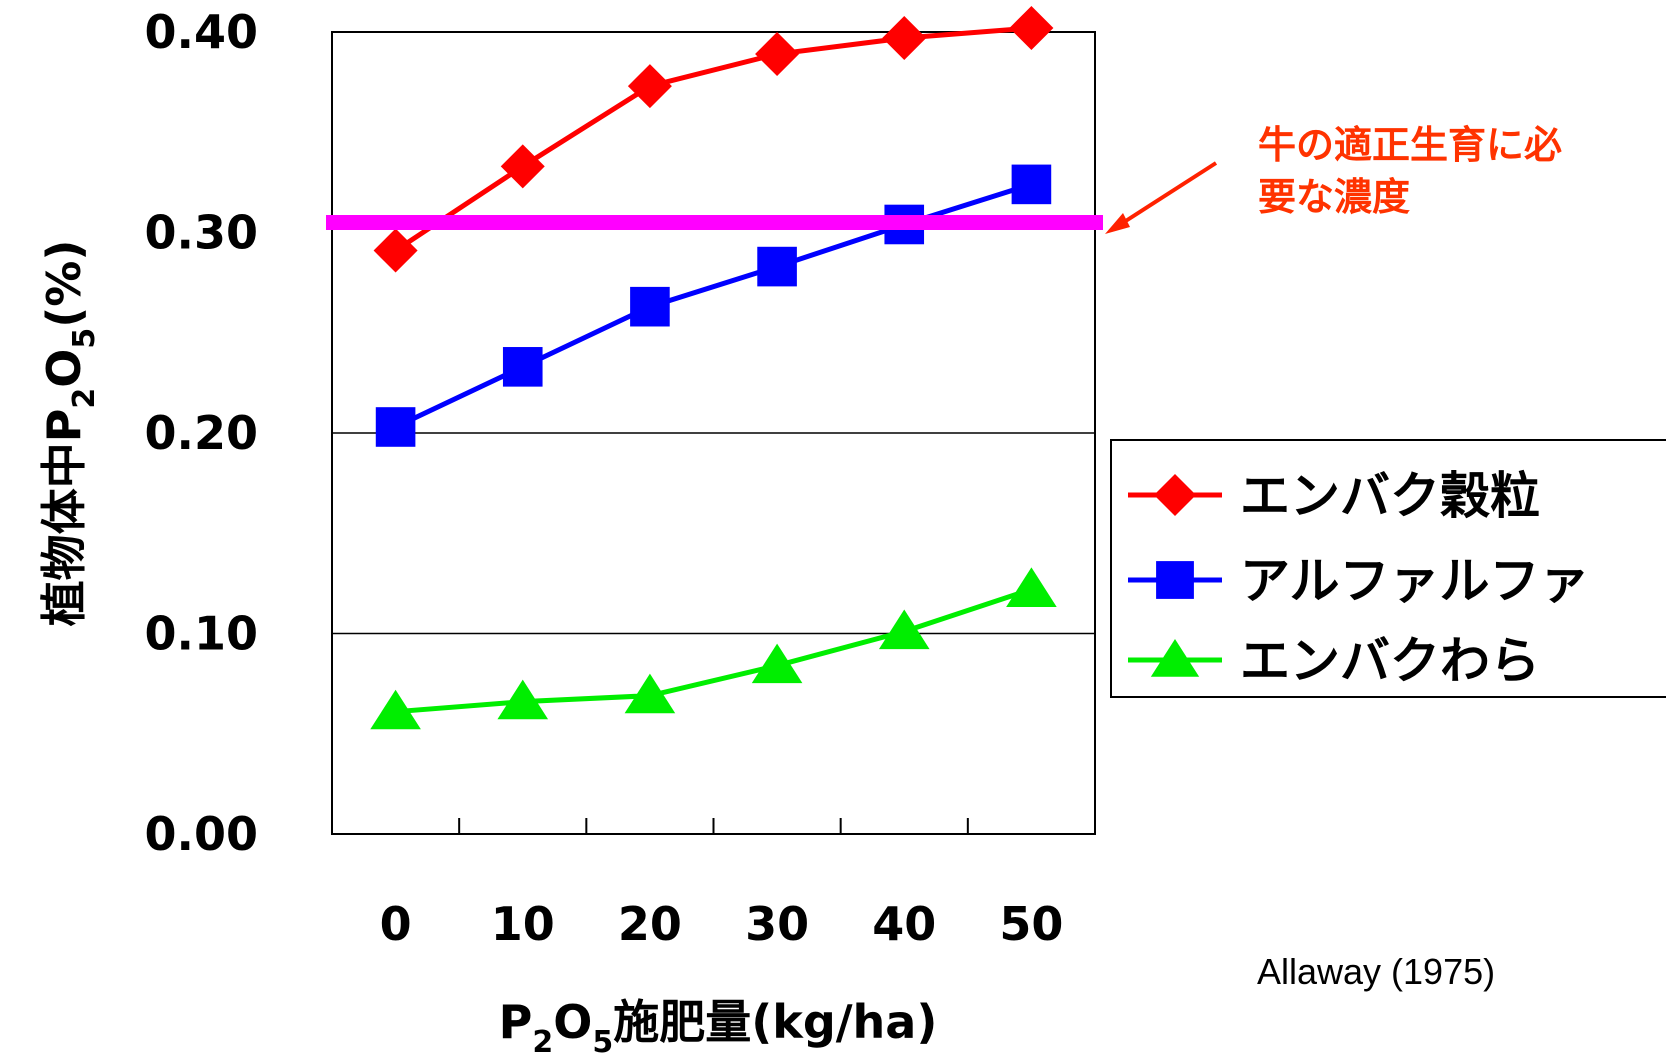  What do you see at coordinates (202, 32) in the screenshot?
I see `y-tick-label-4: 0.40` at bounding box center [202, 32].